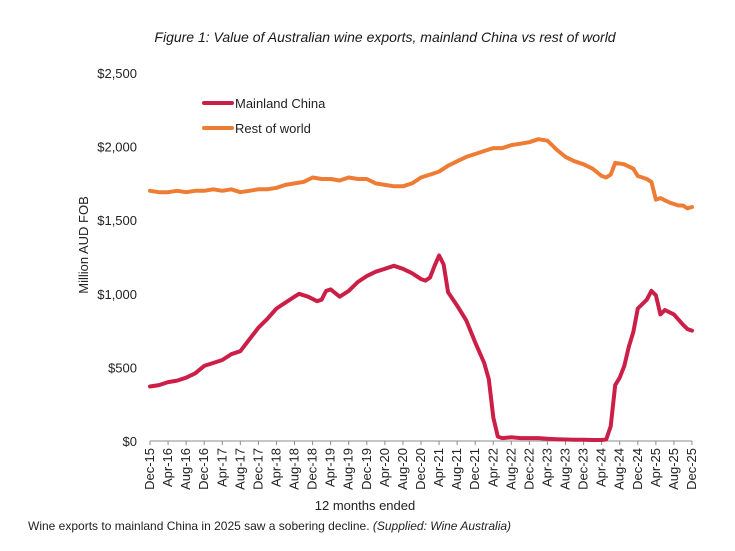 This screenshot has width=735, height=551. Describe the element at coordinates (402, 469) in the screenshot. I see `x-tick-label: Aug-20` at that location.